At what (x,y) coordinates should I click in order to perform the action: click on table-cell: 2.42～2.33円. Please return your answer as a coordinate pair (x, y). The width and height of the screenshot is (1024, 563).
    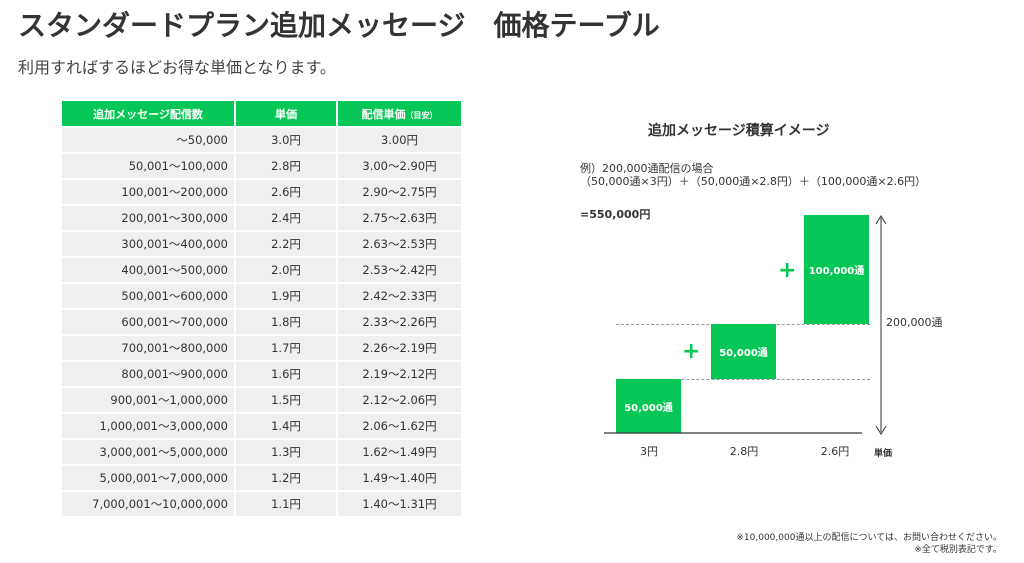
    Looking at the image, I should click on (400, 295).